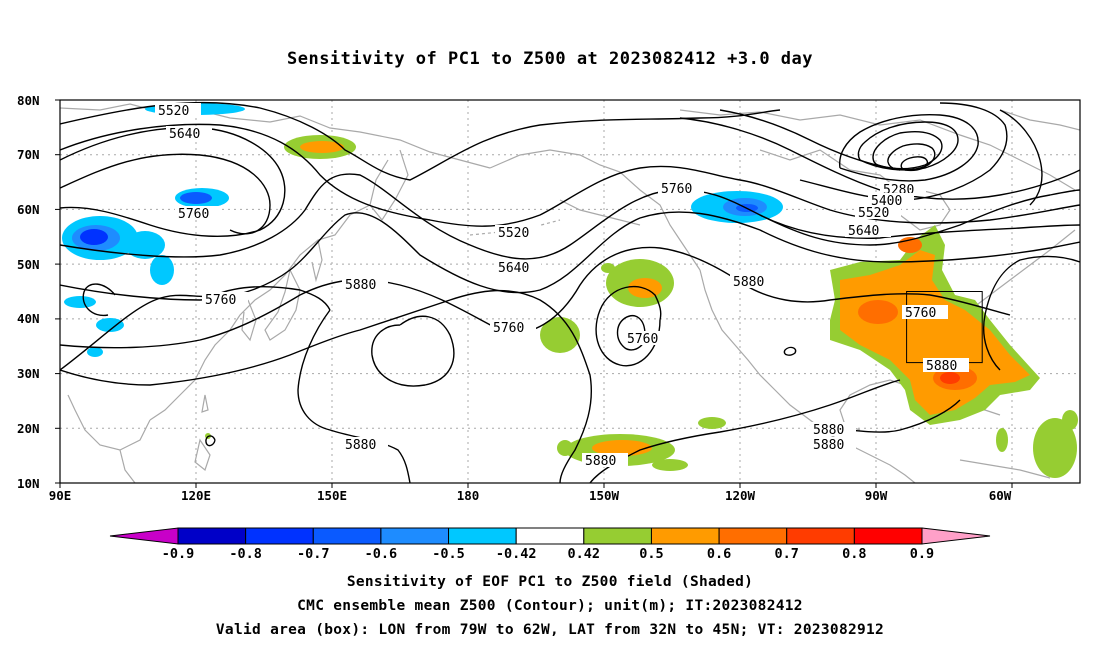 This screenshot has width=1100, height=650. Describe the element at coordinates (719, 554) in the screenshot. I see `colorbar-tick-label: 0.6` at that location.